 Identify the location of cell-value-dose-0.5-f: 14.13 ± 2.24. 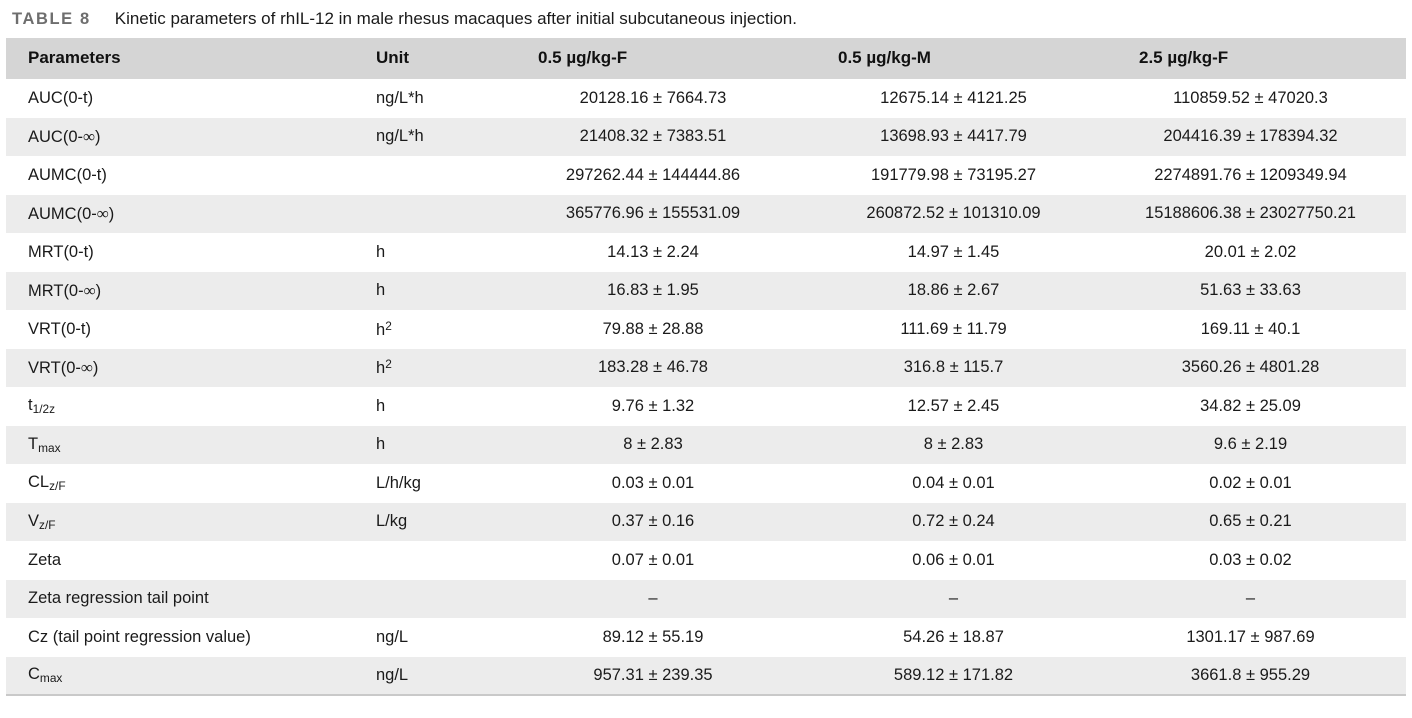
(662, 252).